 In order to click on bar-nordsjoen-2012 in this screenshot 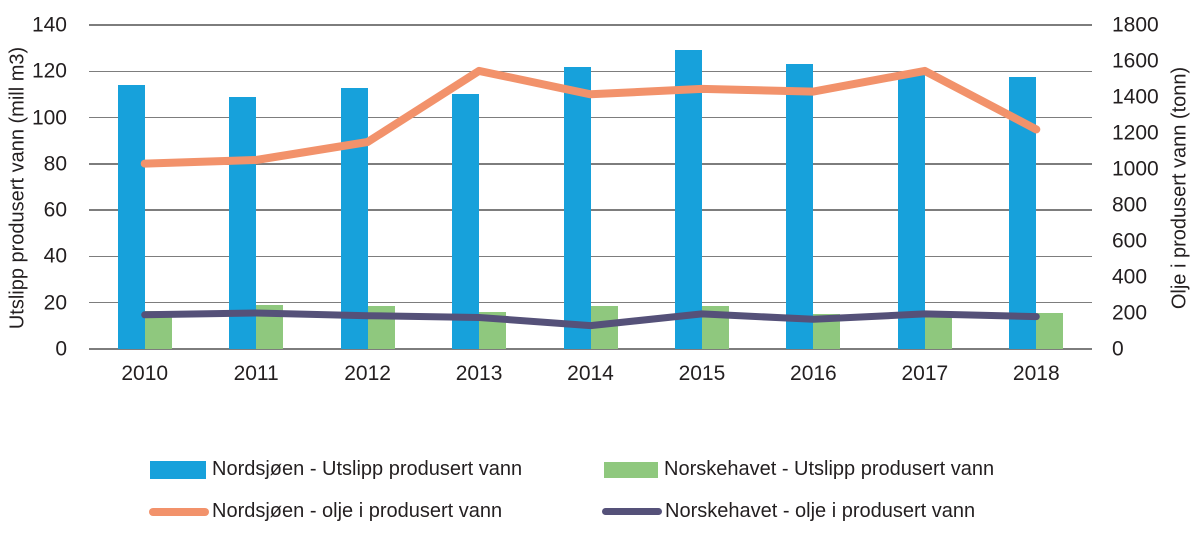, I will do `click(354, 218)`.